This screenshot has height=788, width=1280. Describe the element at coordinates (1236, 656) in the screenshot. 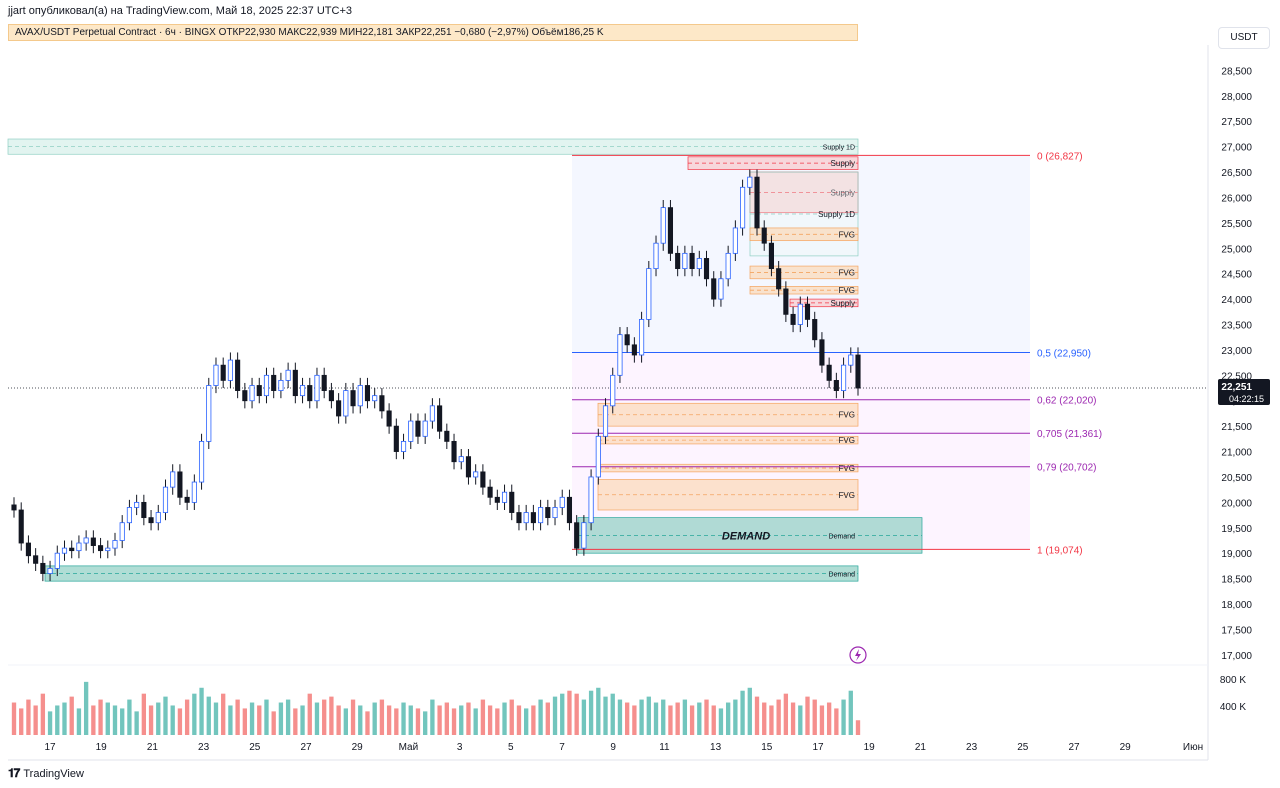

I see `price-tick-23: 17,000` at that location.